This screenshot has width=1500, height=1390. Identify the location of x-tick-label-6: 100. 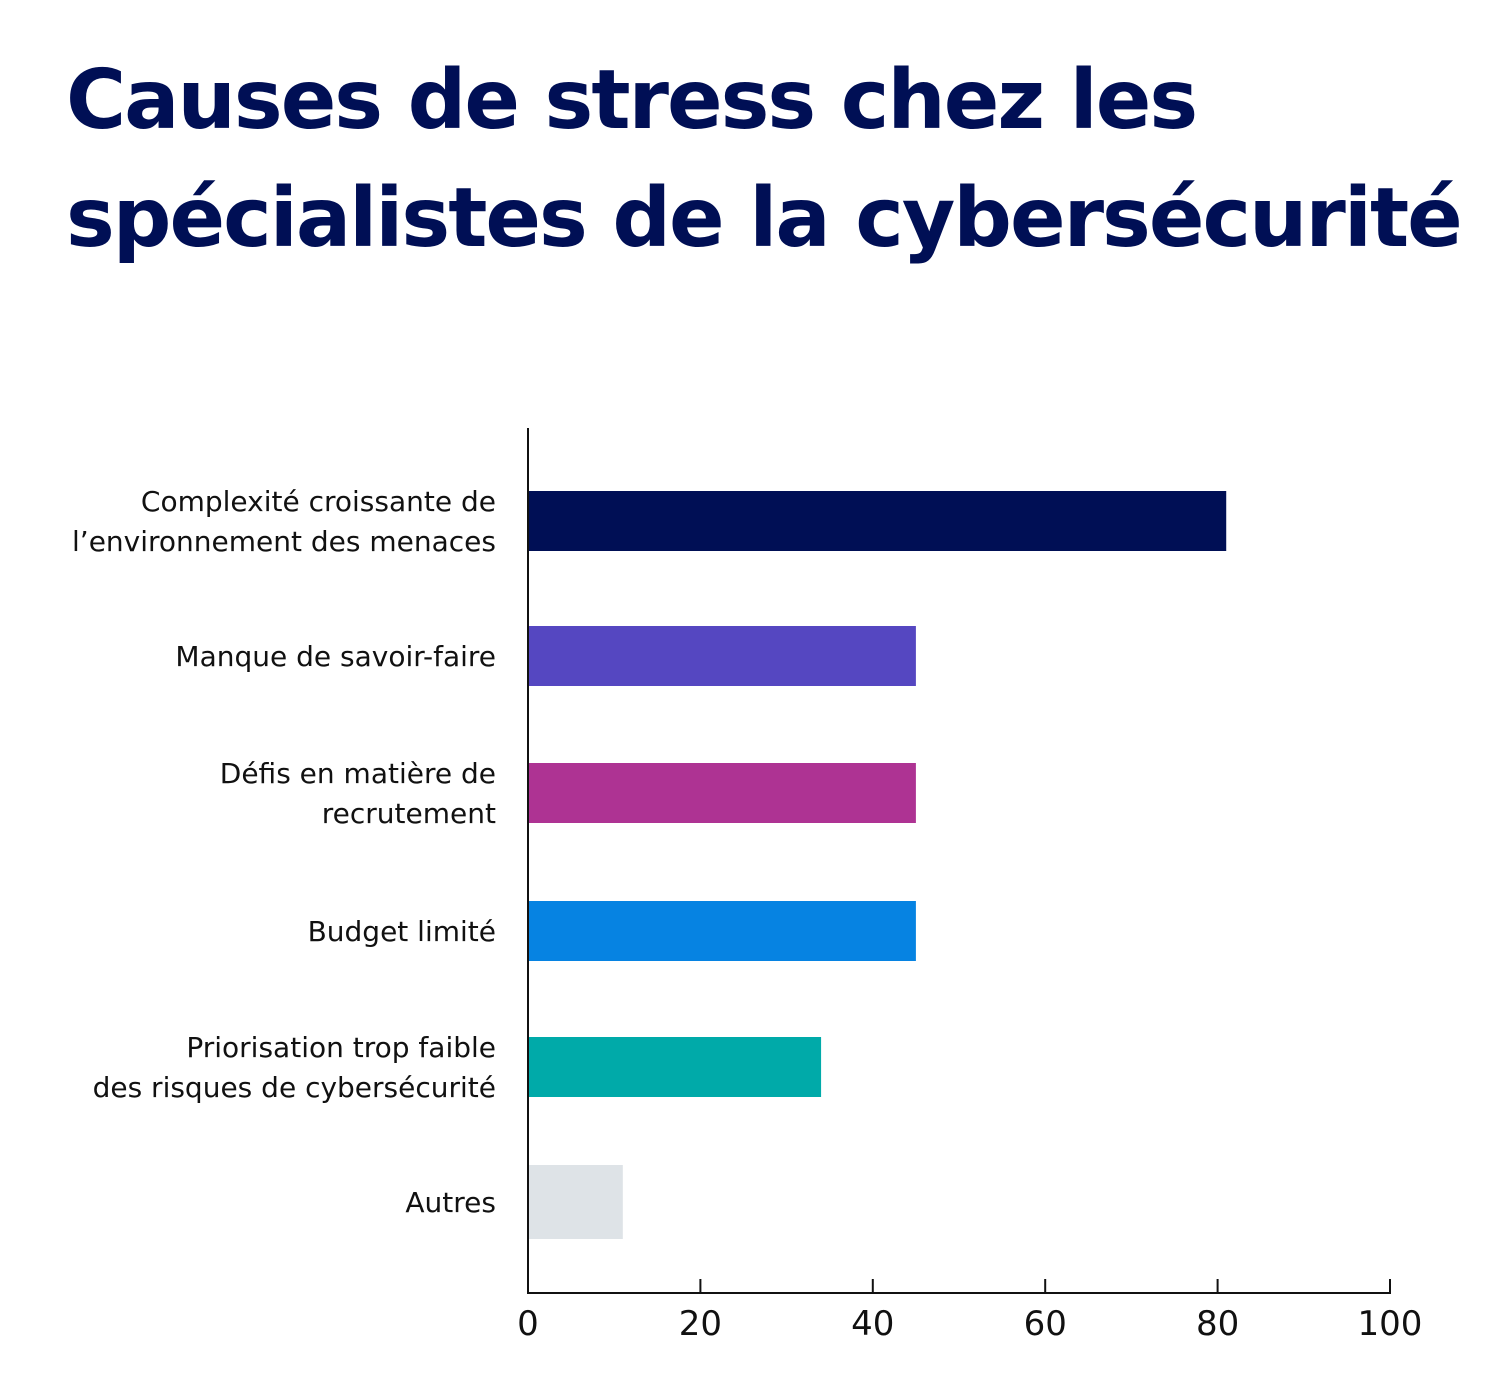
(1390, 1324).